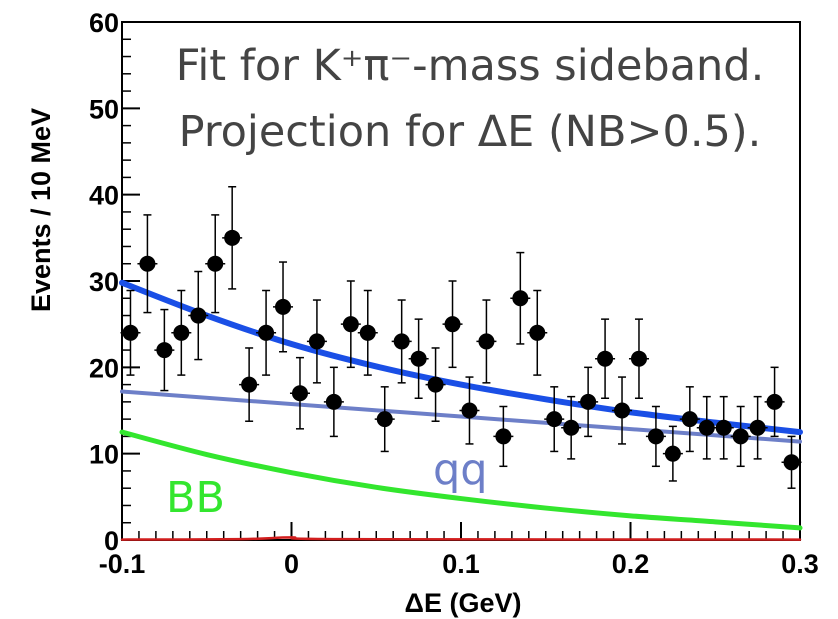 Image resolution: width=838 pixels, height=619 pixels. I want to click on x-tick-label: -0.1, so click(122, 564).